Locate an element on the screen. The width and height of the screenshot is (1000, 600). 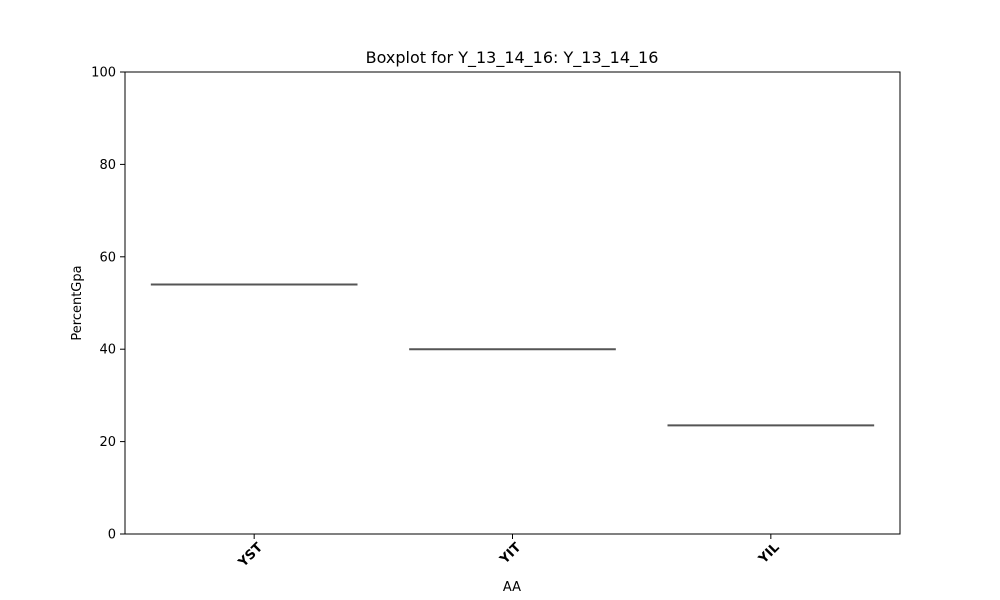
y-tick-label: 60 is located at coordinates (107, 257).